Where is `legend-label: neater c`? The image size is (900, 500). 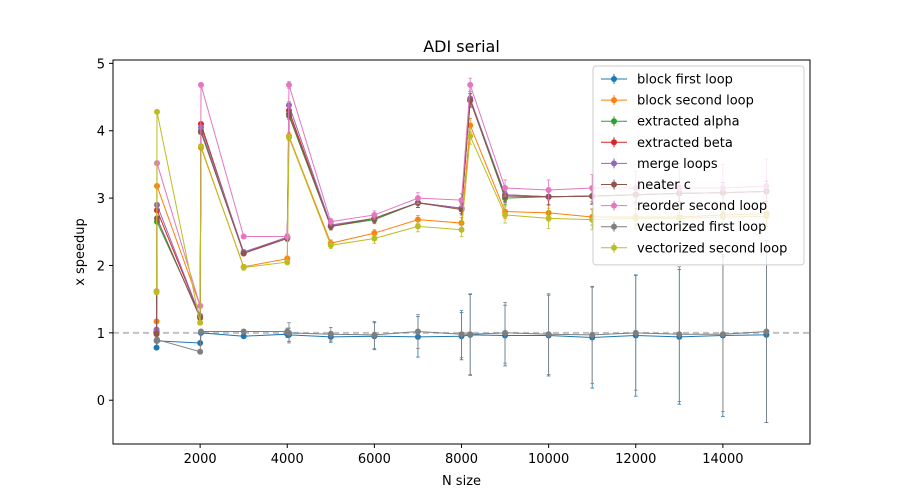 legend-label: neater c is located at coordinates (664, 185).